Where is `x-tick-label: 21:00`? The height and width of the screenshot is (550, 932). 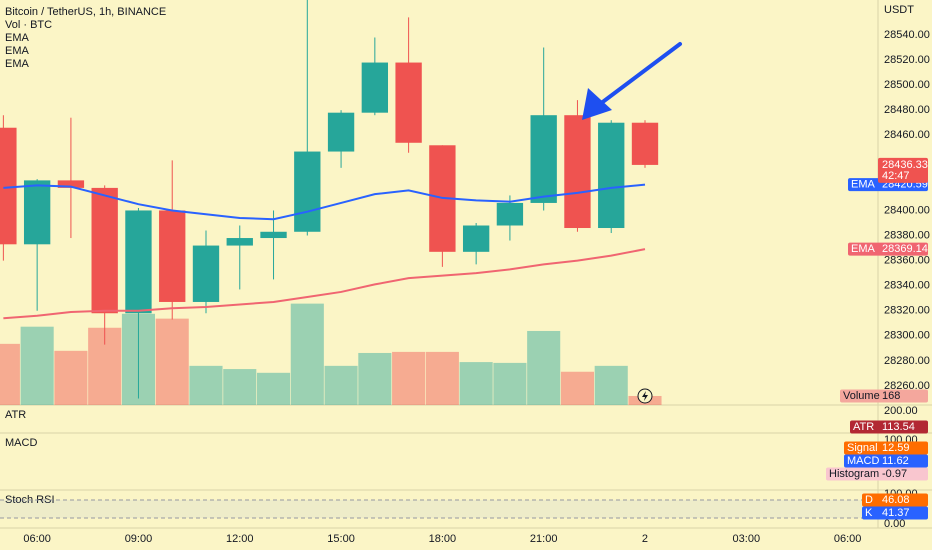 x-tick-label: 21:00 is located at coordinates (544, 539).